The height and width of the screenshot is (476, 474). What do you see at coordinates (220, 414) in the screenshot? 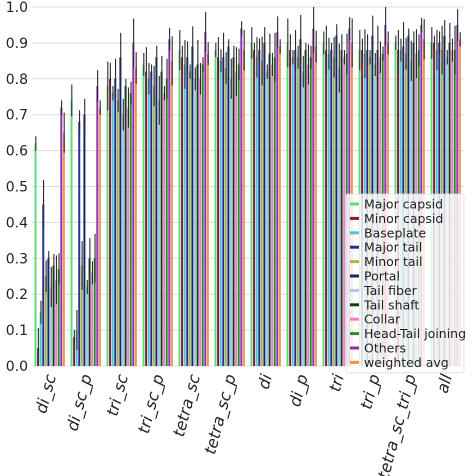
I see `x-tick-label: tetra_sc_p` at bounding box center [220, 414].